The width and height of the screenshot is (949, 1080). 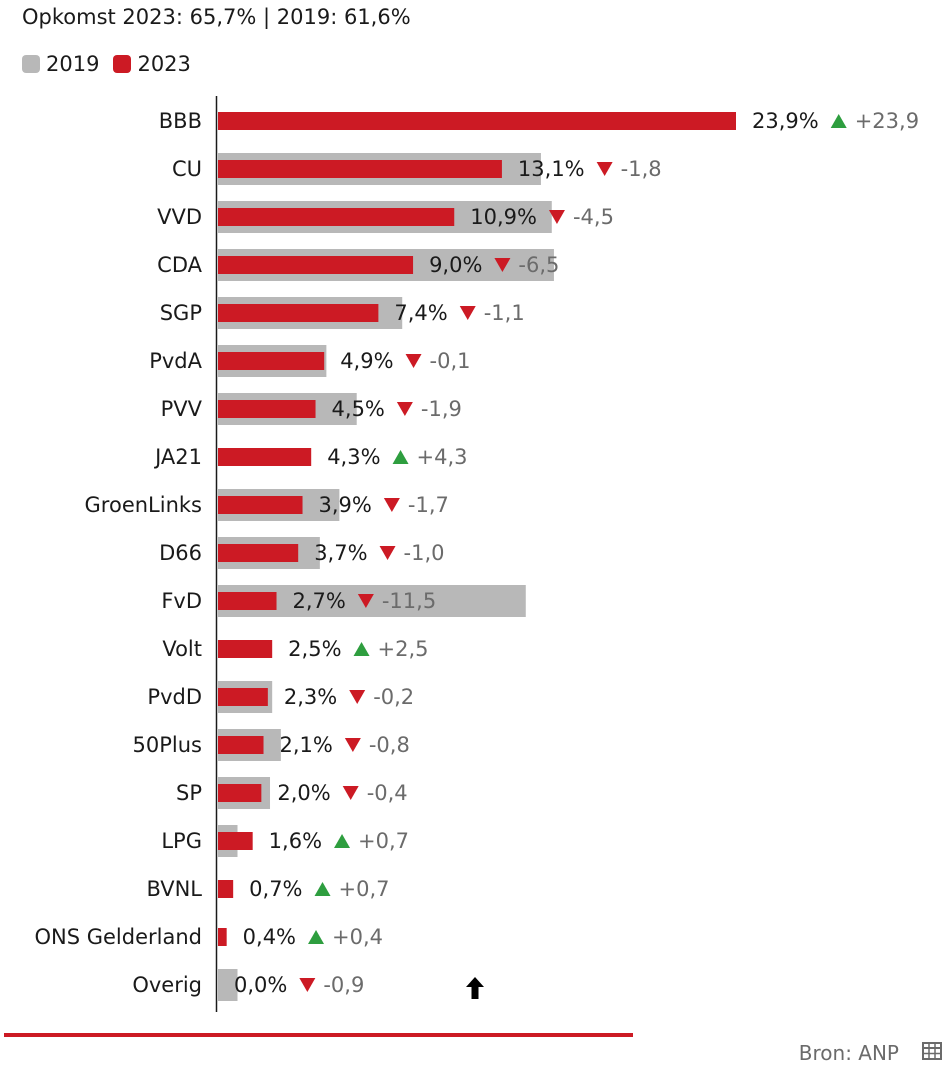 What do you see at coordinates (361, 649) in the screenshot?
I see `change-up-icon-volt` at bounding box center [361, 649].